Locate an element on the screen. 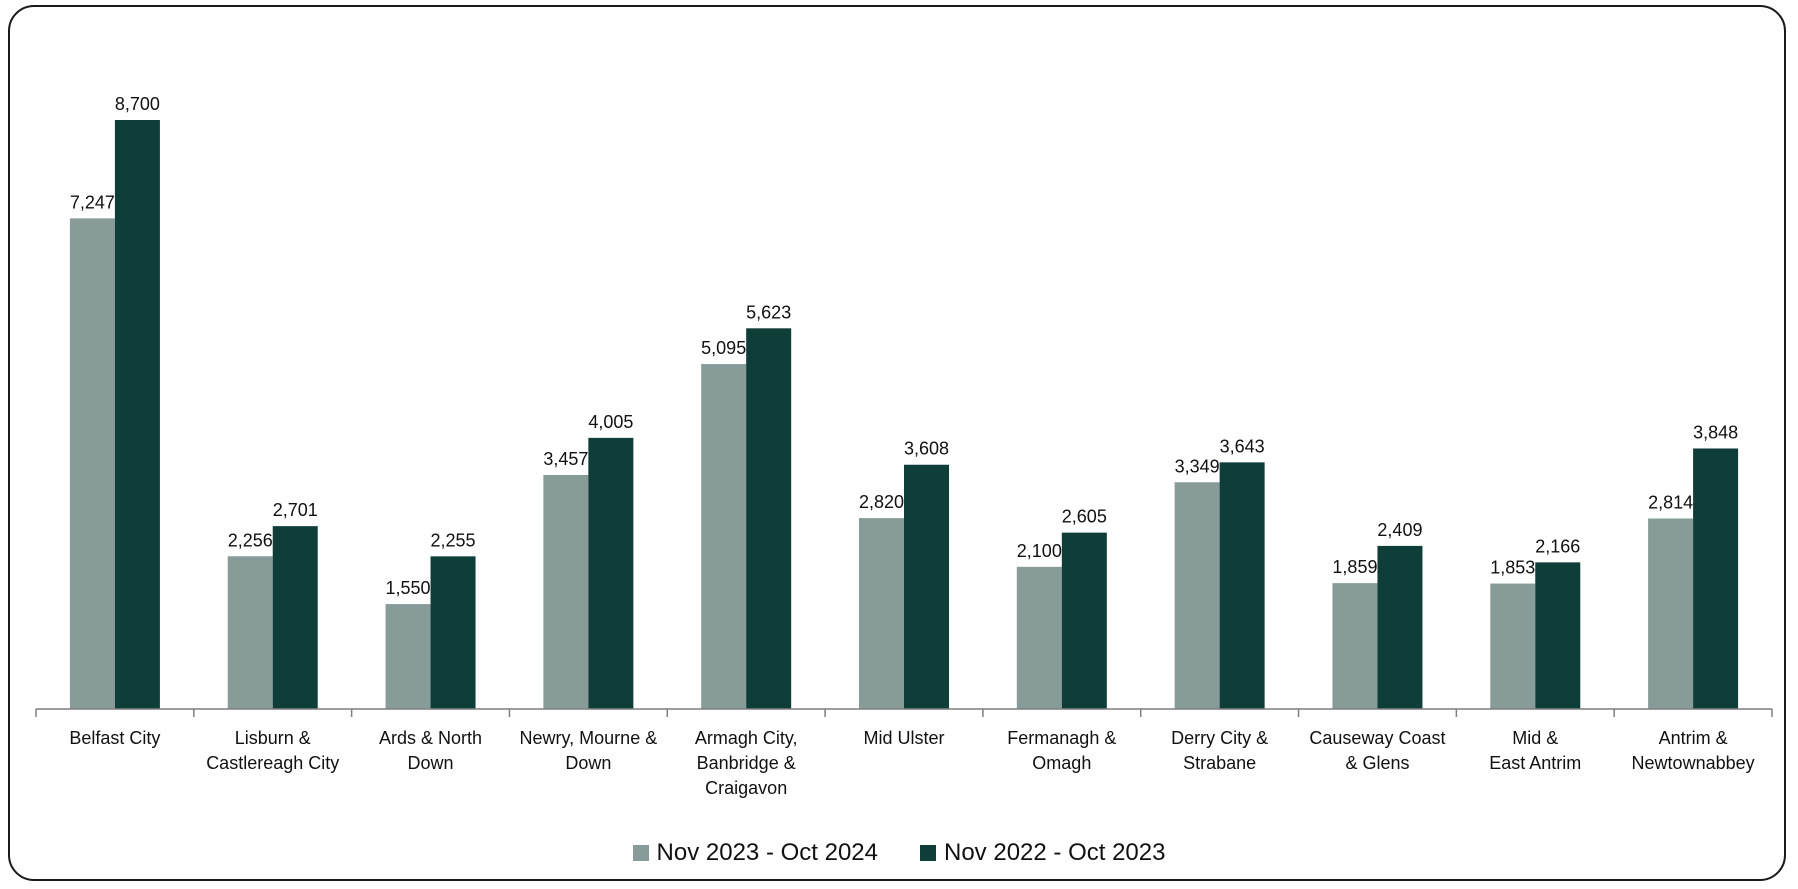 The width and height of the screenshot is (1798, 889). data-label-series-2-8: 3,643 is located at coordinates (1242, 446).